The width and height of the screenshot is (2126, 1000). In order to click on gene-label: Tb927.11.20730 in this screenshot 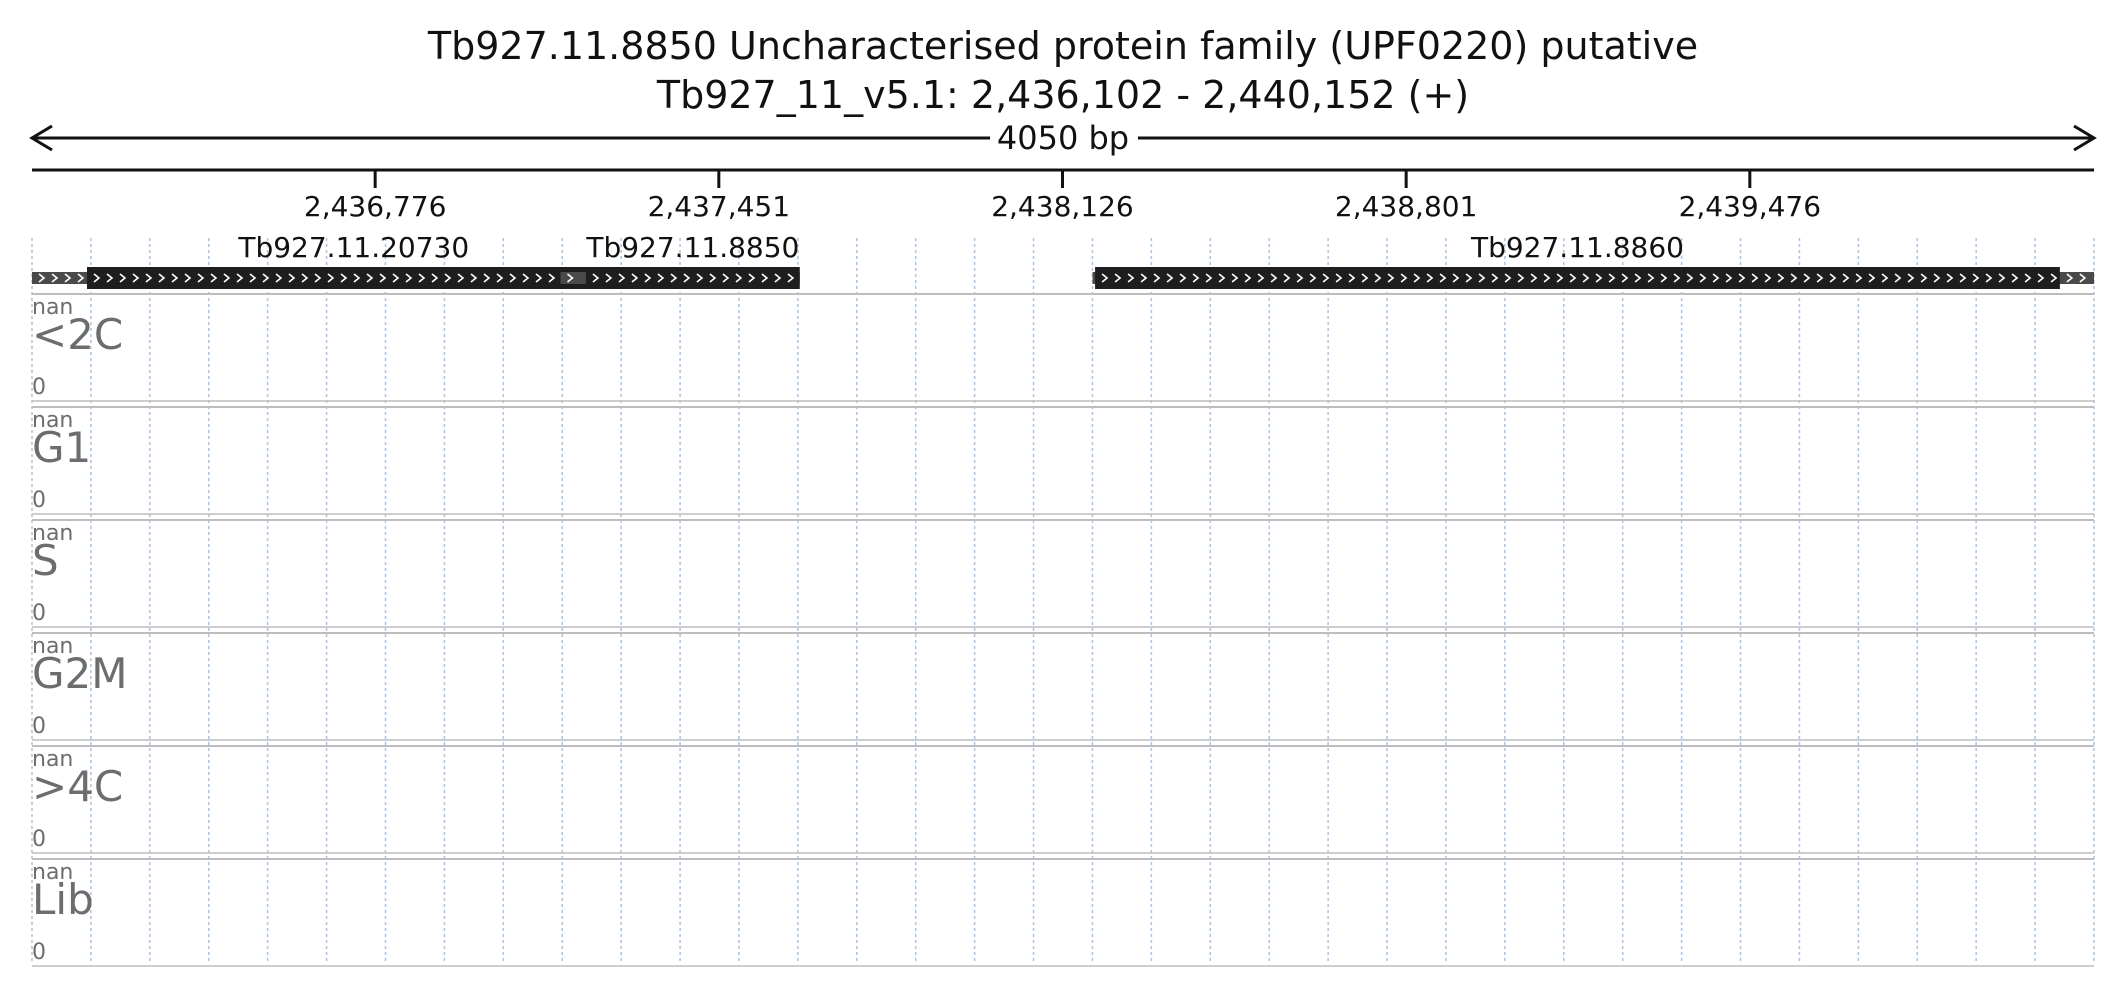, I will do `click(353, 247)`.